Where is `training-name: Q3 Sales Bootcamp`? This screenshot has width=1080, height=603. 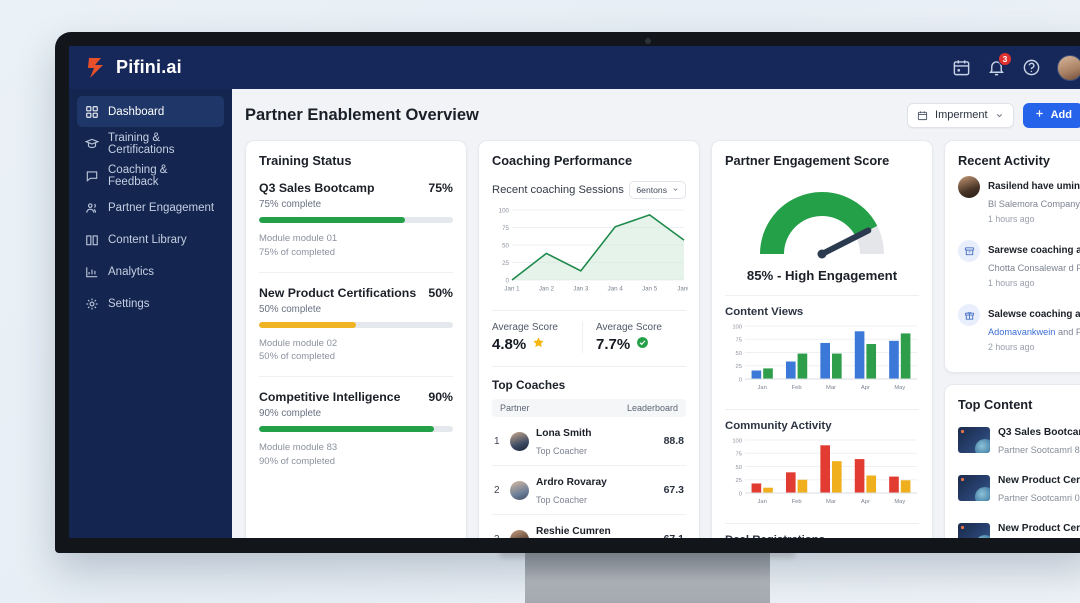 training-name: Q3 Sales Bootcamp is located at coordinates (317, 188).